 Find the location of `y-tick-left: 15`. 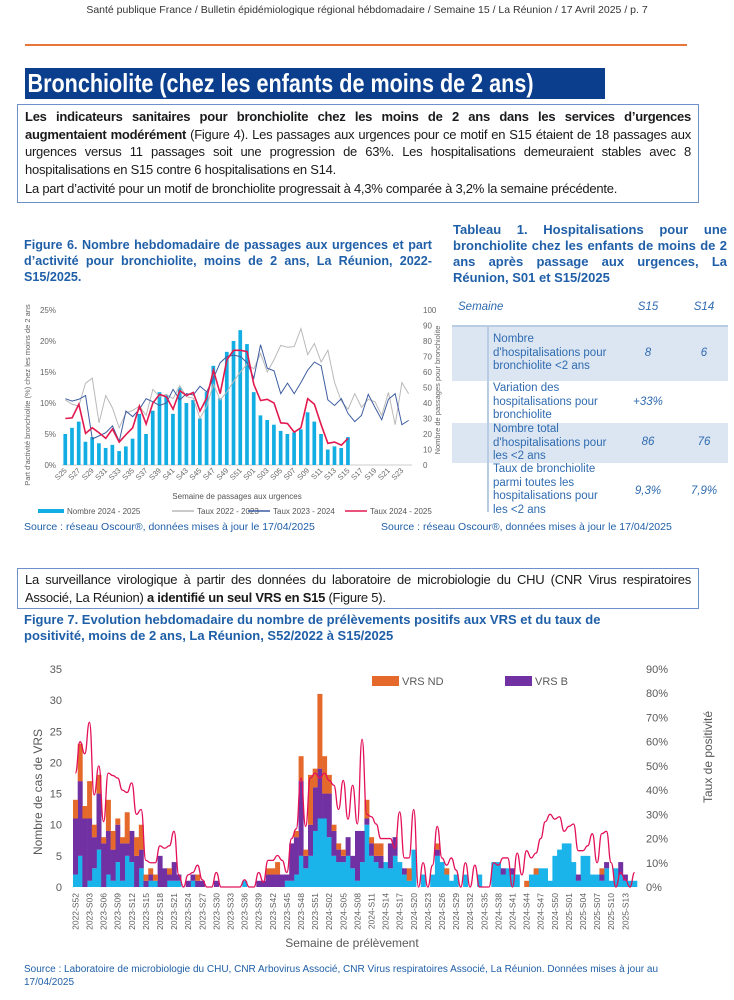

y-tick-left: 15 is located at coordinates (56, 795).